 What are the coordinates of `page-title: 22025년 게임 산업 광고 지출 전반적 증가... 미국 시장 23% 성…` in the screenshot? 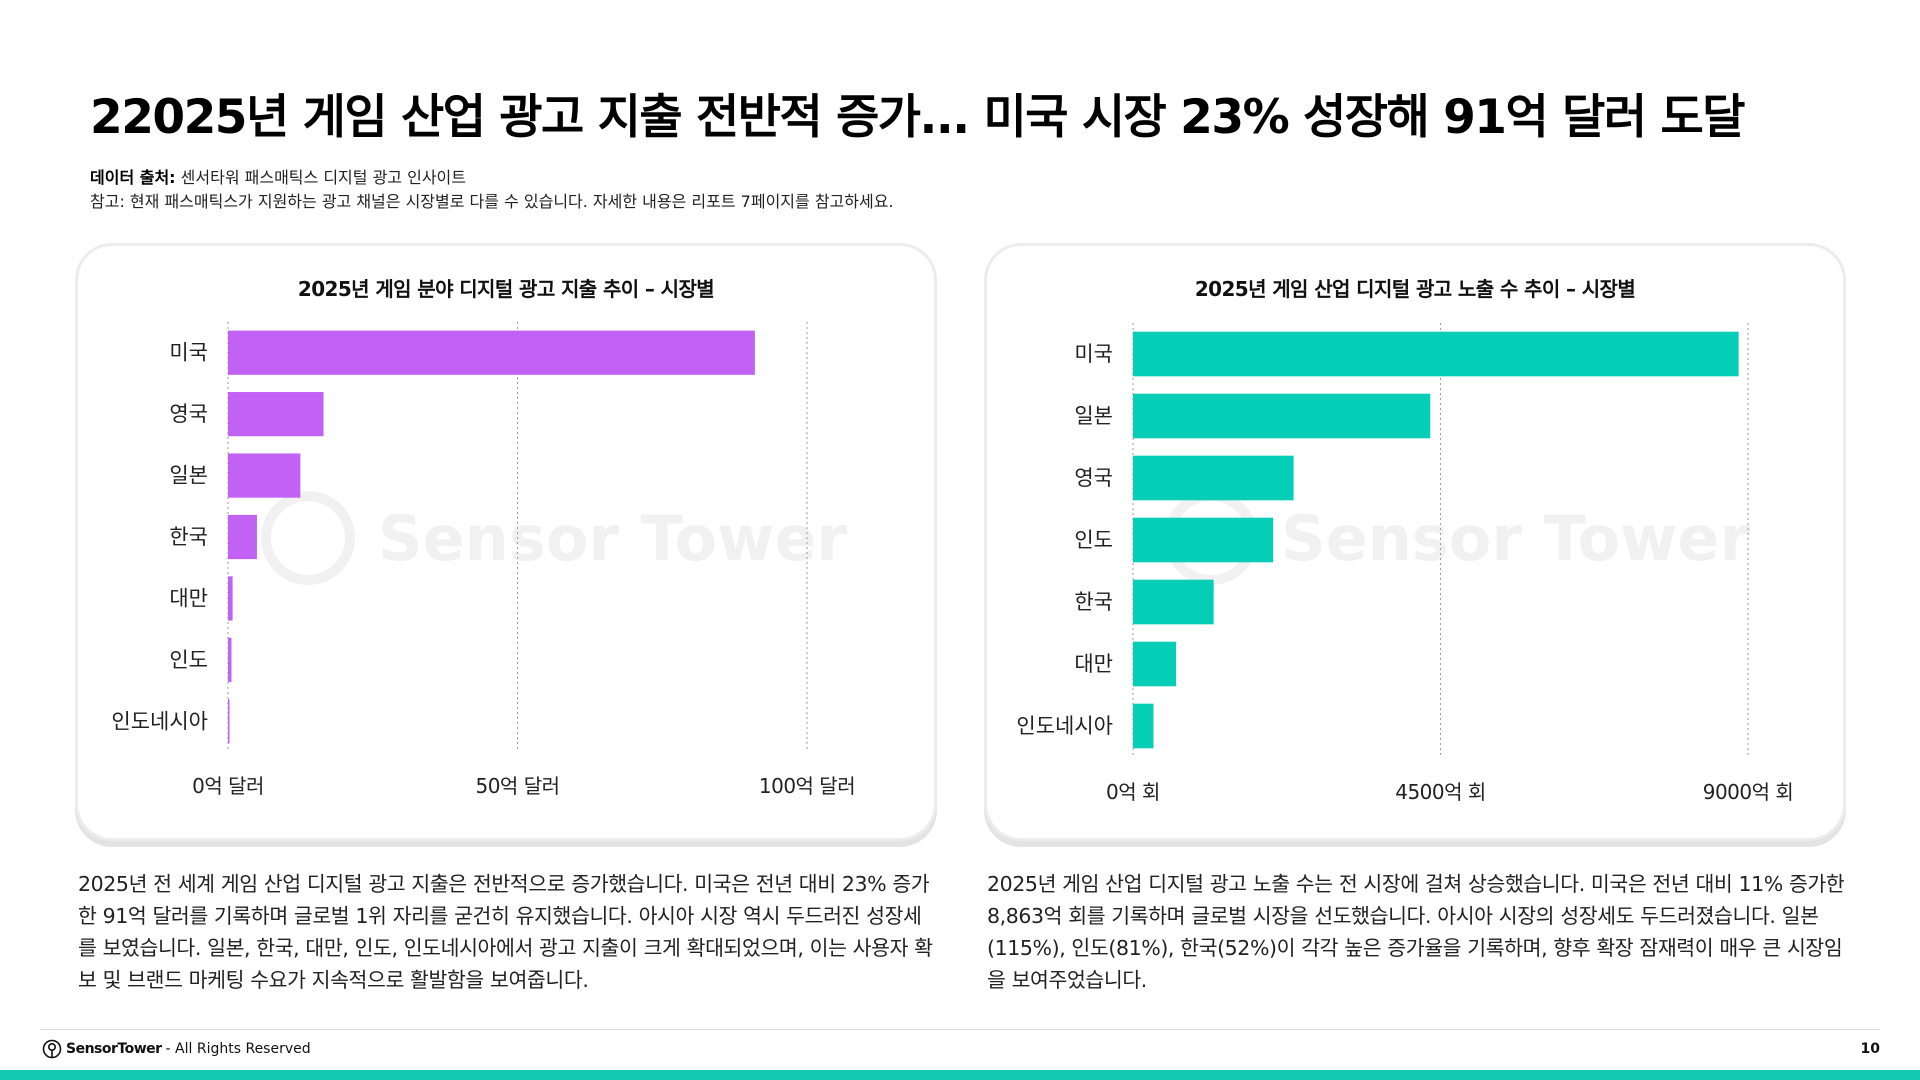 It's located at (917, 117).